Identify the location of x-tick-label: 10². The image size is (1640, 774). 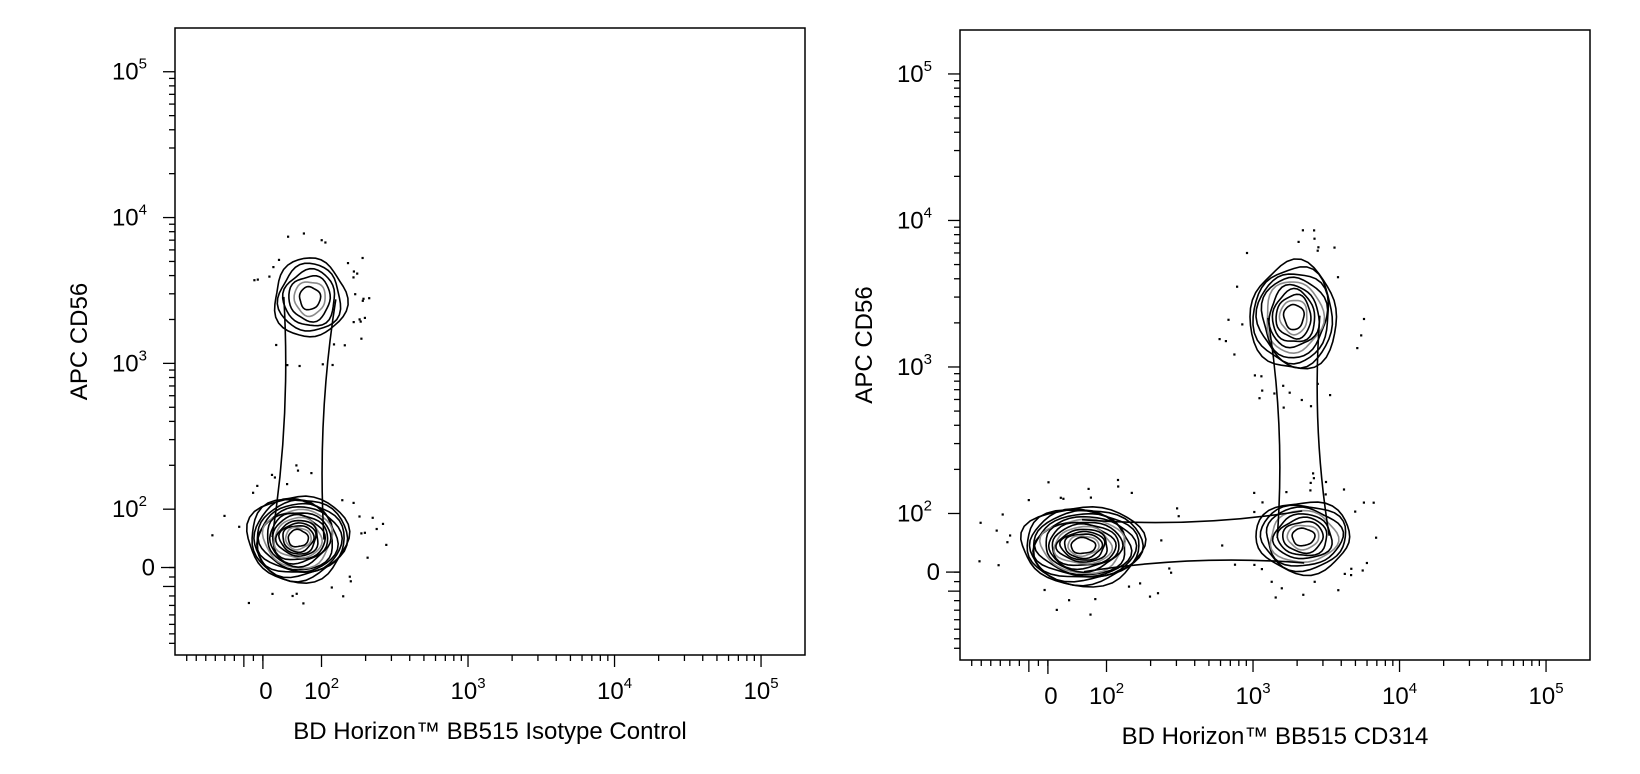
(321, 690).